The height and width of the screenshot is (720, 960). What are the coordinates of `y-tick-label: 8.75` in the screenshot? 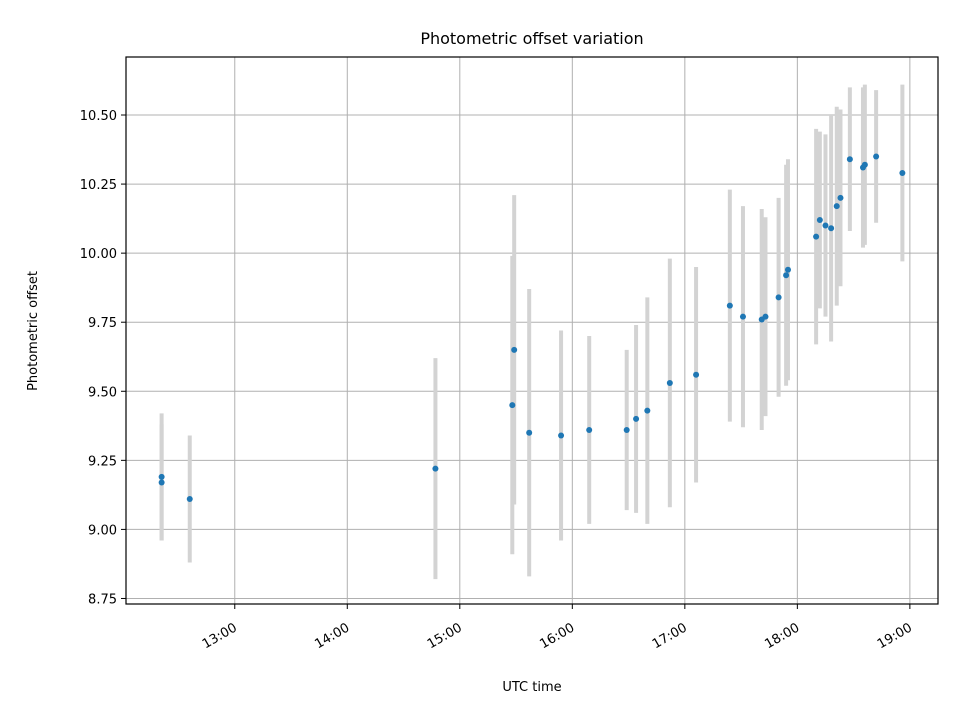 It's located at (102, 599).